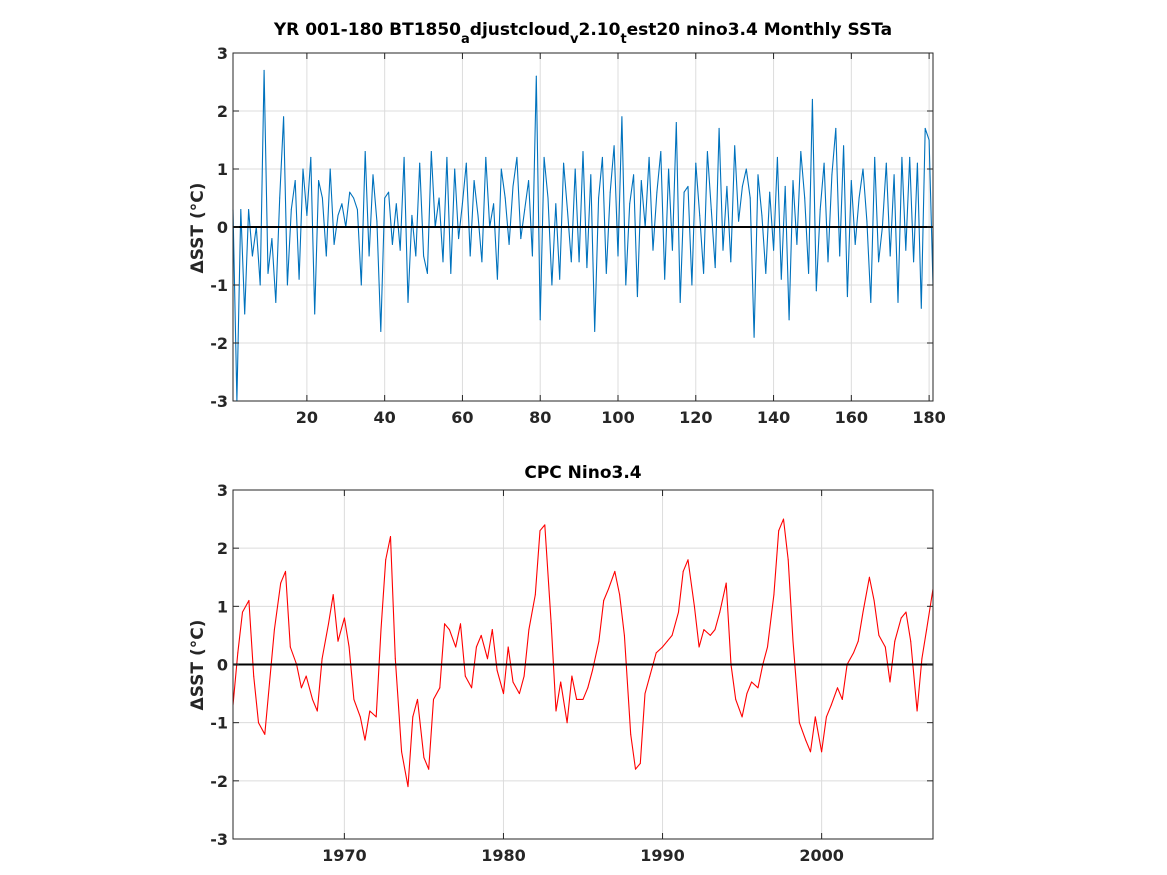 The width and height of the screenshot is (1167, 875). What do you see at coordinates (198, 665) in the screenshot?
I see `bottom-y-axis-label: ΔSST (°C)` at bounding box center [198, 665].